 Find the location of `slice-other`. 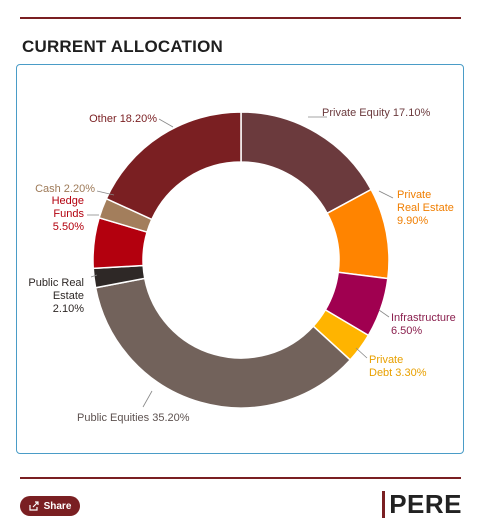

slice-other is located at coordinates (173, 166).